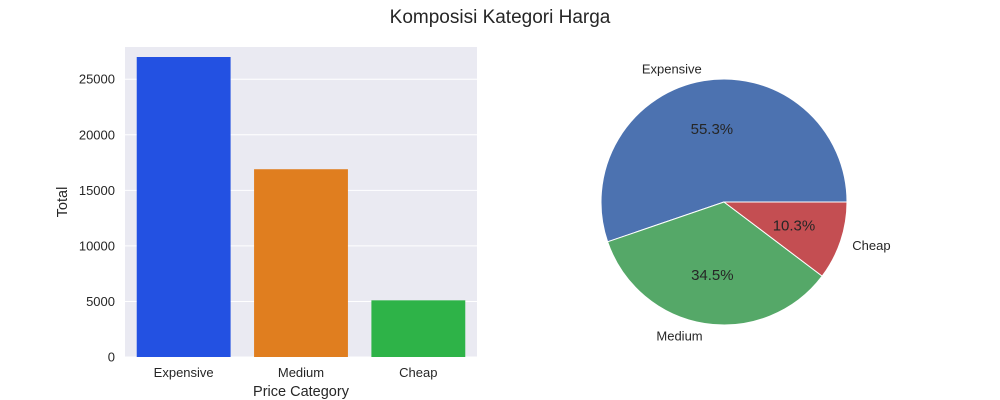 The width and height of the screenshot is (1000, 400). I want to click on y-tick-labels: 0 5000 10000 15000 20000 25000, so click(97, 218).